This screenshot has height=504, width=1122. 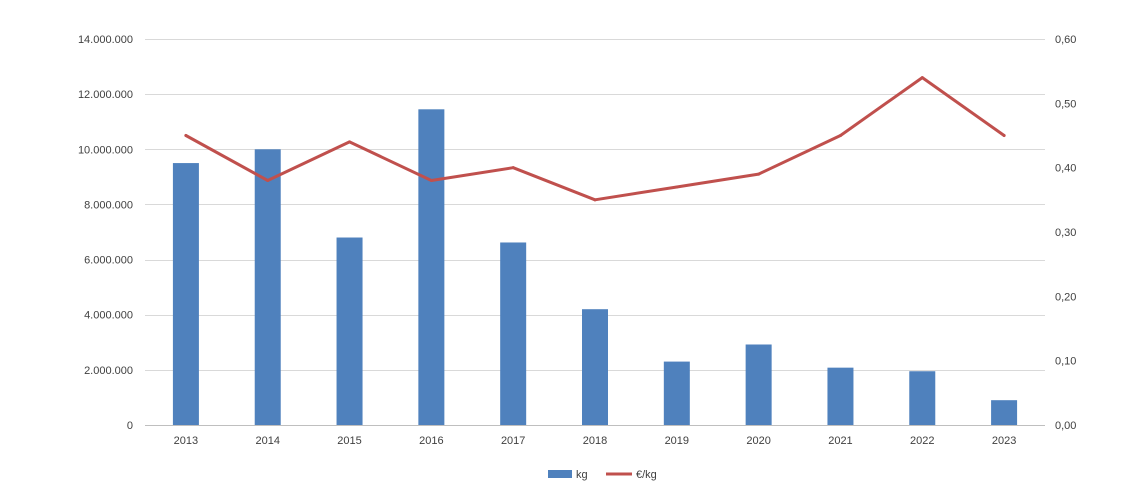 What do you see at coordinates (560, 474) in the screenshot?
I see `legend-swatch-bar` at bounding box center [560, 474].